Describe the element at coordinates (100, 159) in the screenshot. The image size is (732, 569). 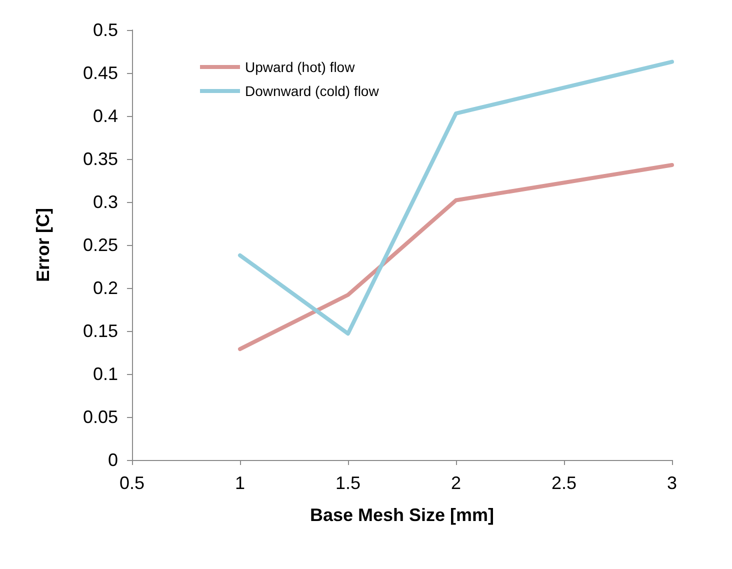
I see `y-tick-label: 0.35` at that location.